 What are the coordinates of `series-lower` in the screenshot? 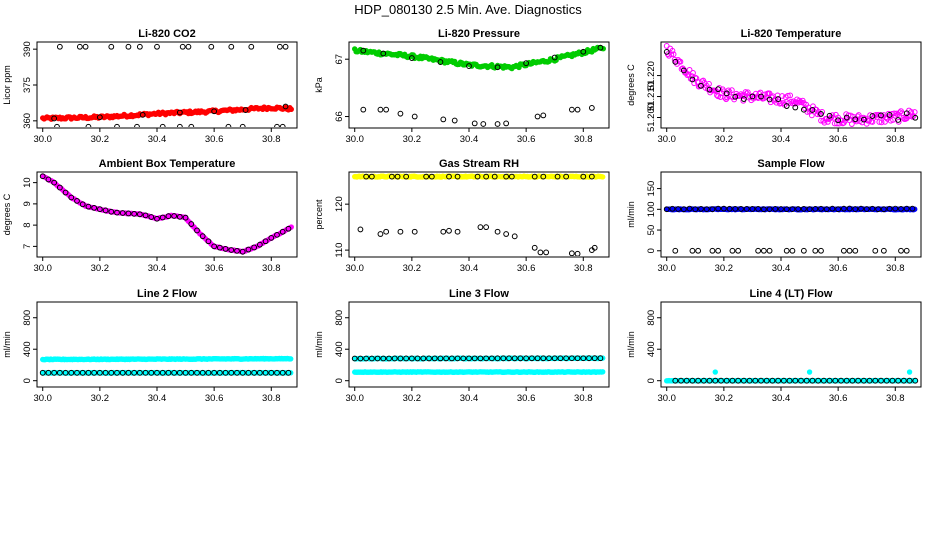 It's located at (170, 125).